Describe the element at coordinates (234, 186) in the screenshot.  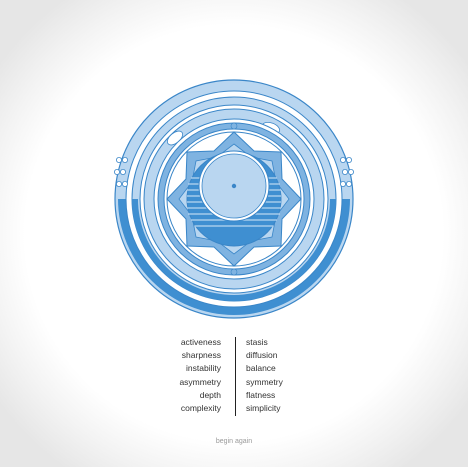
I see `center-dot` at that location.